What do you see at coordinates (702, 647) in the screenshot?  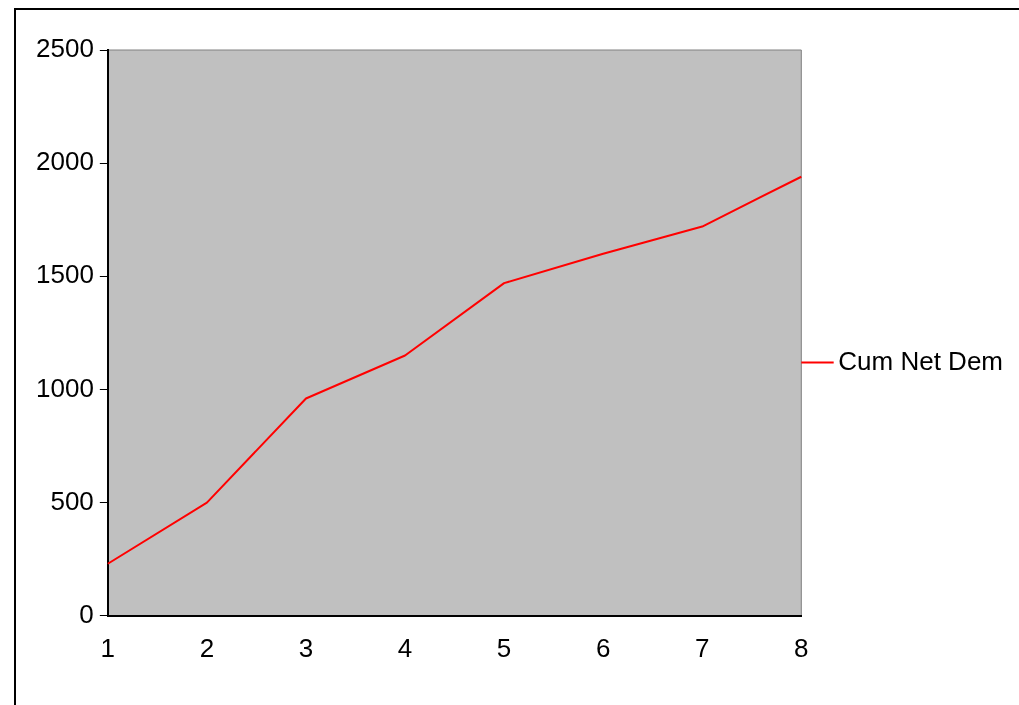 I see `x-tick-label: 7` at bounding box center [702, 647].